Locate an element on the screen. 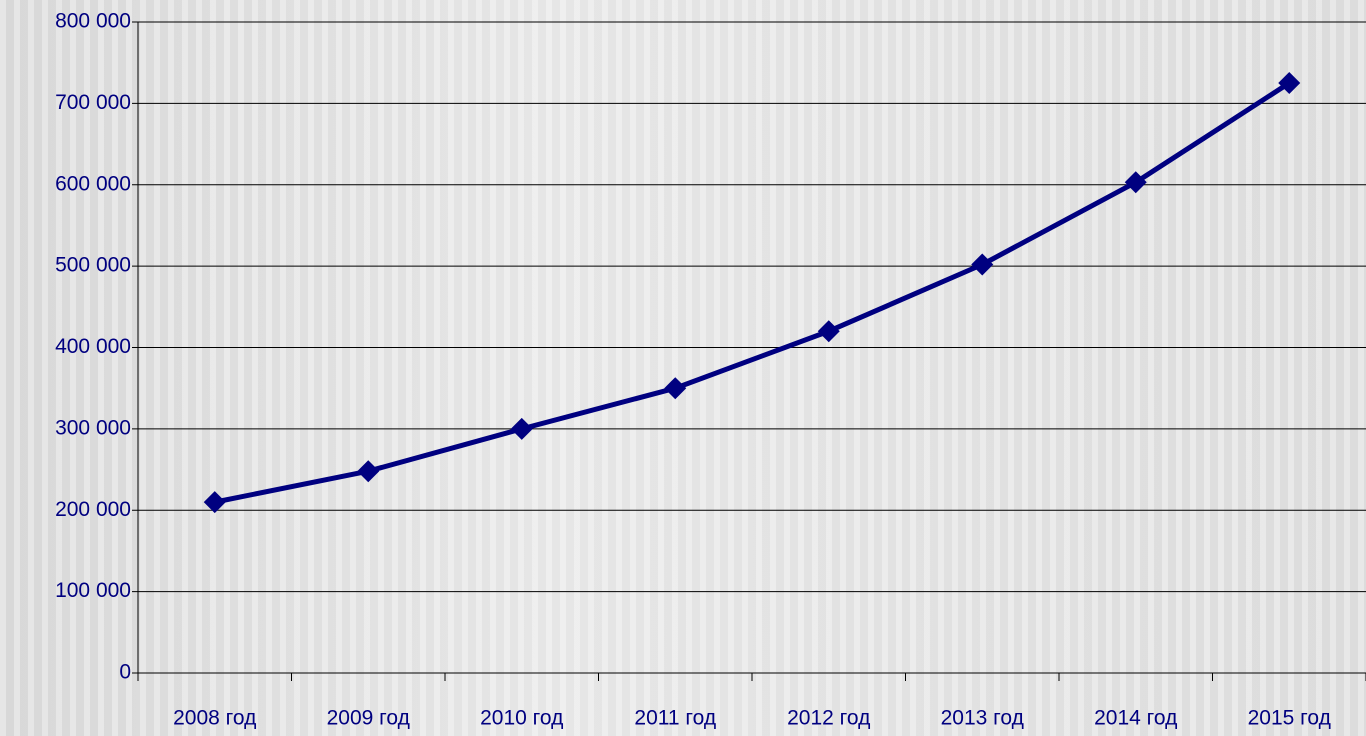  y-tick-label: 400 000 is located at coordinates (93, 346).